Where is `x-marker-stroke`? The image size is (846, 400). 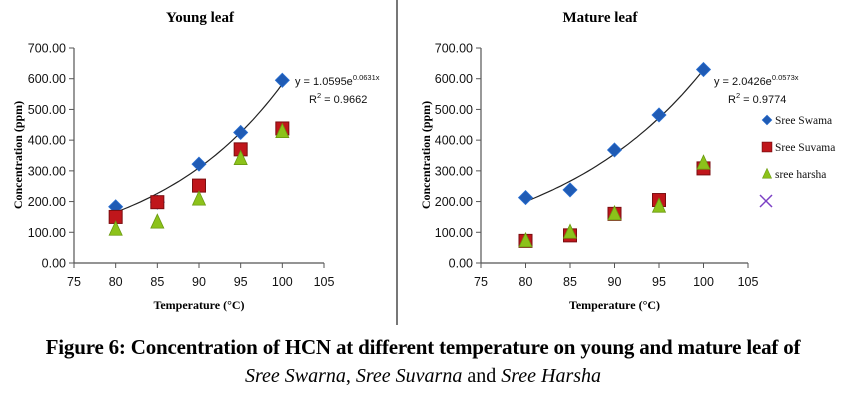 x-marker-stroke is located at coordinates (766, 201).